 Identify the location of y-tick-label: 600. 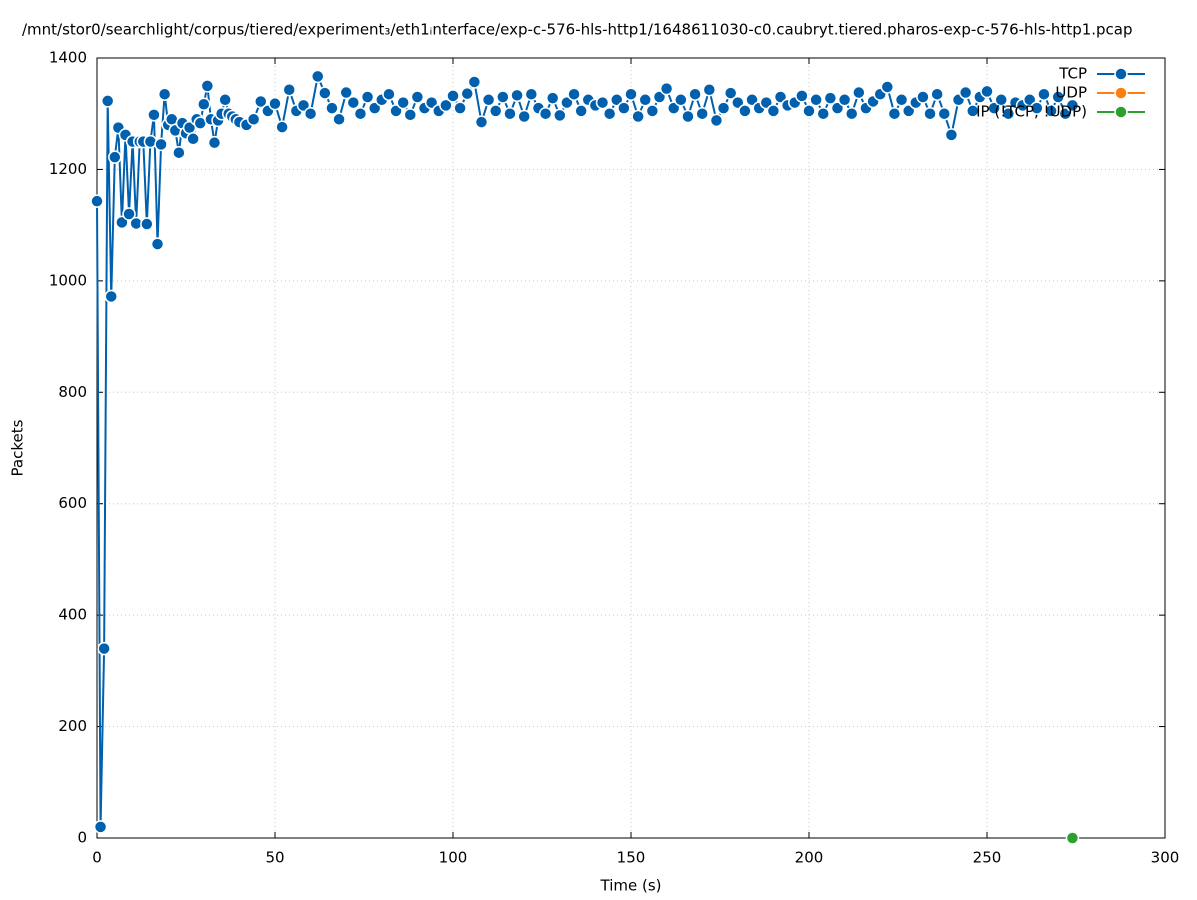
(72, 503).